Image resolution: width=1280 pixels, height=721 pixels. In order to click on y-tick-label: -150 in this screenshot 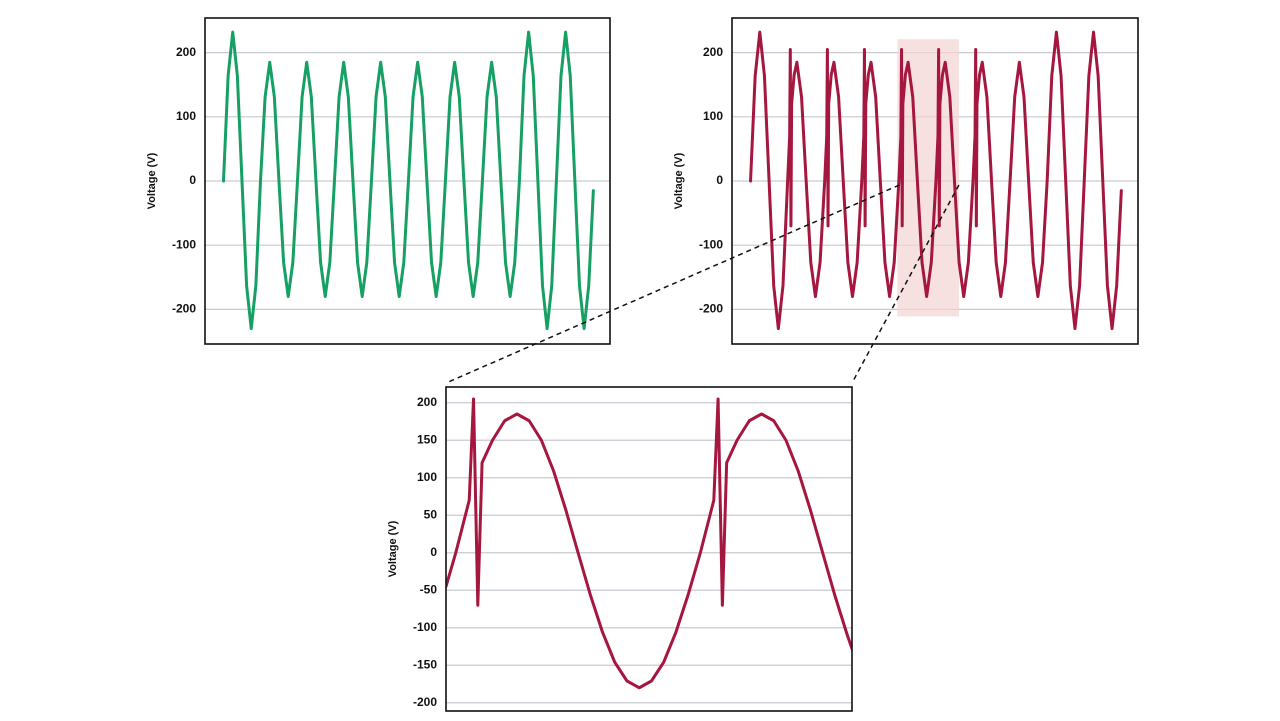, I will do `click(425, 664)`.